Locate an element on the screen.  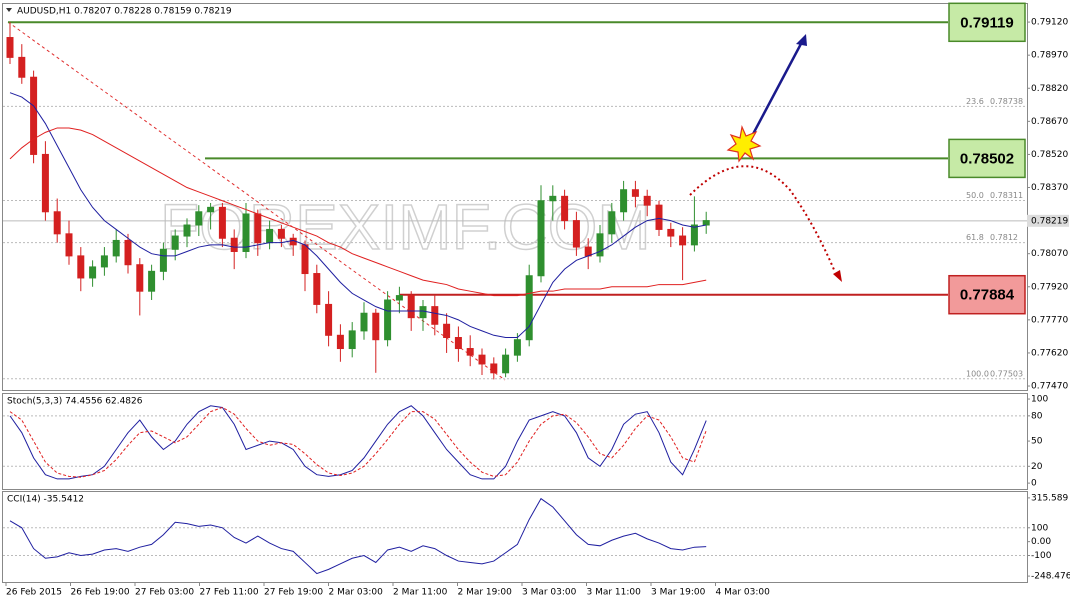
cci-panel is located at coordinates (515, 537).